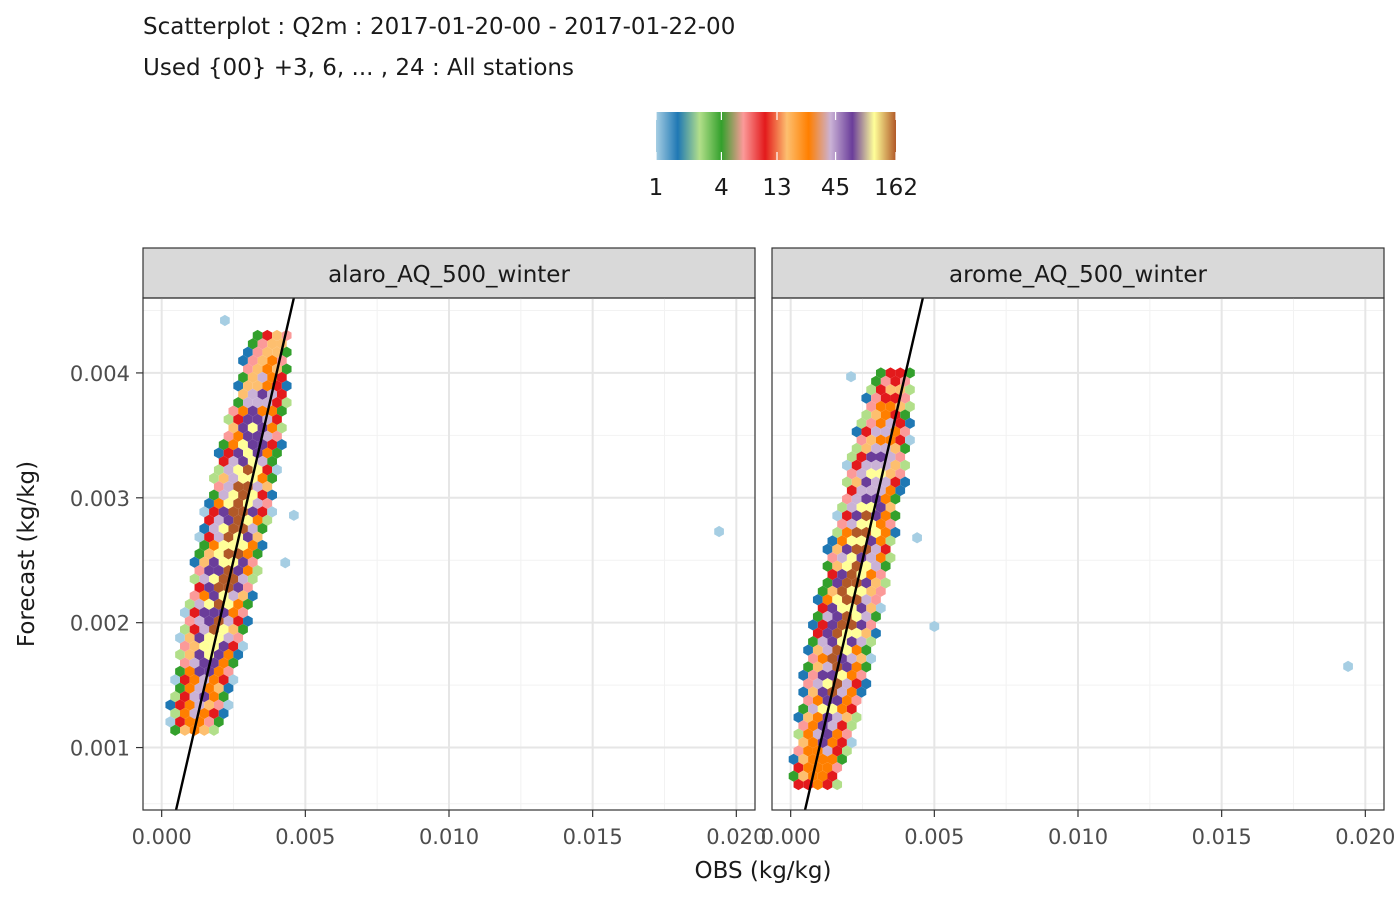  What do you see at coordinates (100, 624) in the screenshot?
I see `y-tick-label: 0.002` at bounding box center [100, 624].